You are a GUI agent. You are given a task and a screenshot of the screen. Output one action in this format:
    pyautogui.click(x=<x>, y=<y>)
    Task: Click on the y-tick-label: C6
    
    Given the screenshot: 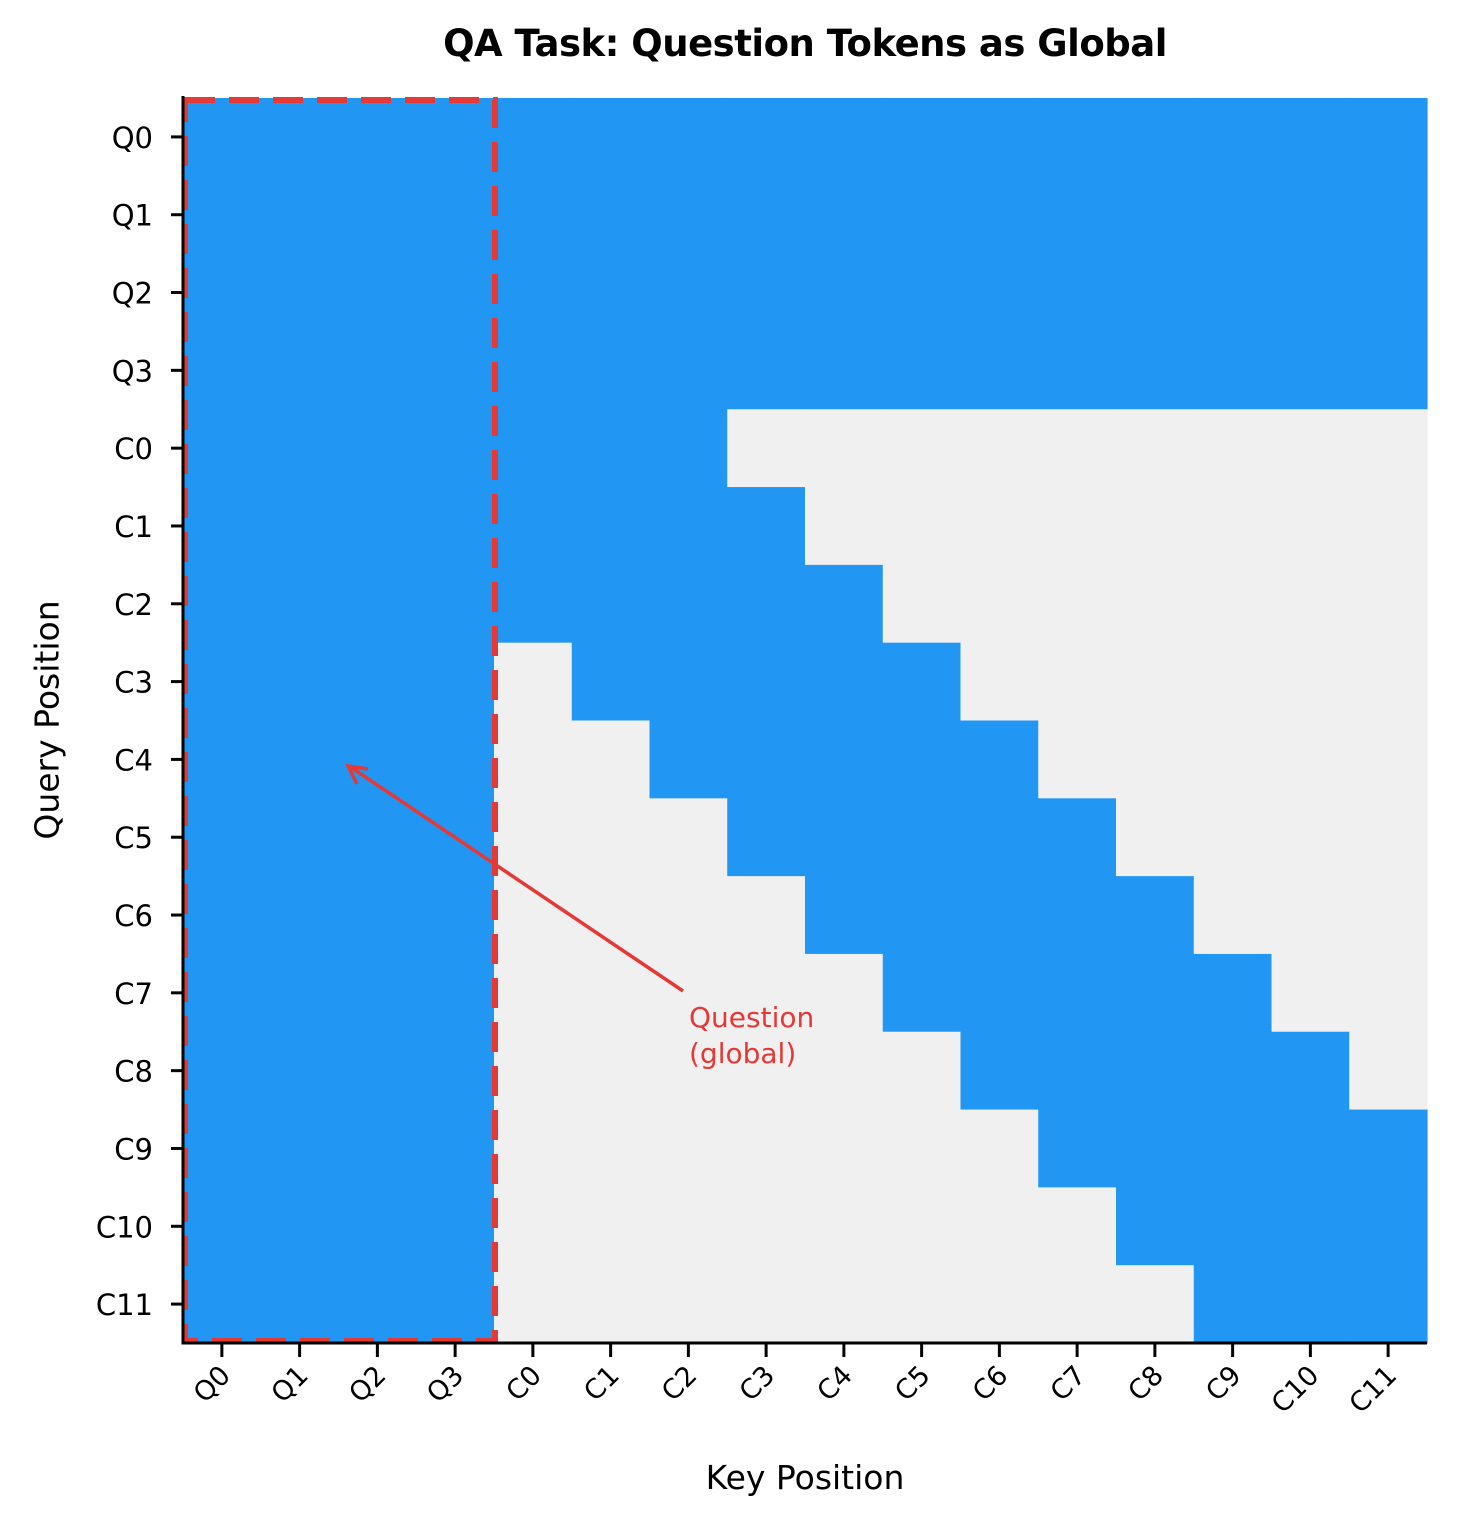 What is the action you would take?
    pyautogui.click(x=133, y=916)
    